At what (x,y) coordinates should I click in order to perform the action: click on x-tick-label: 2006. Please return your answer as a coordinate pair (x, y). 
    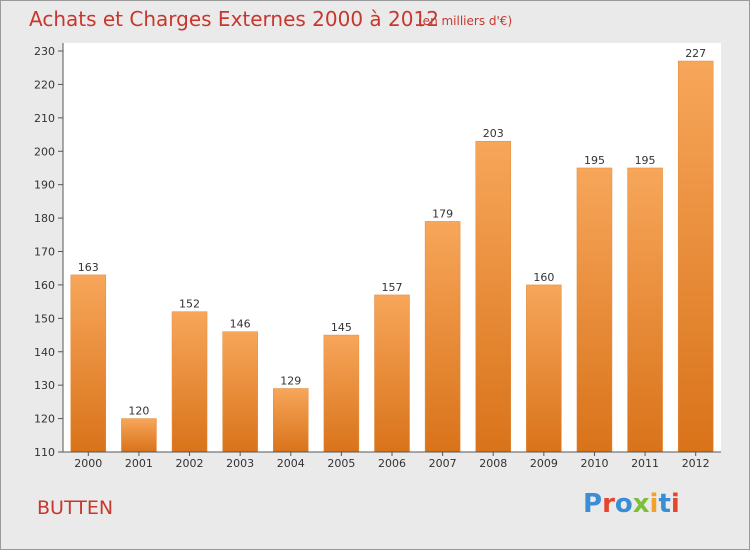
    Looking at the image, I should click on (392, 463).